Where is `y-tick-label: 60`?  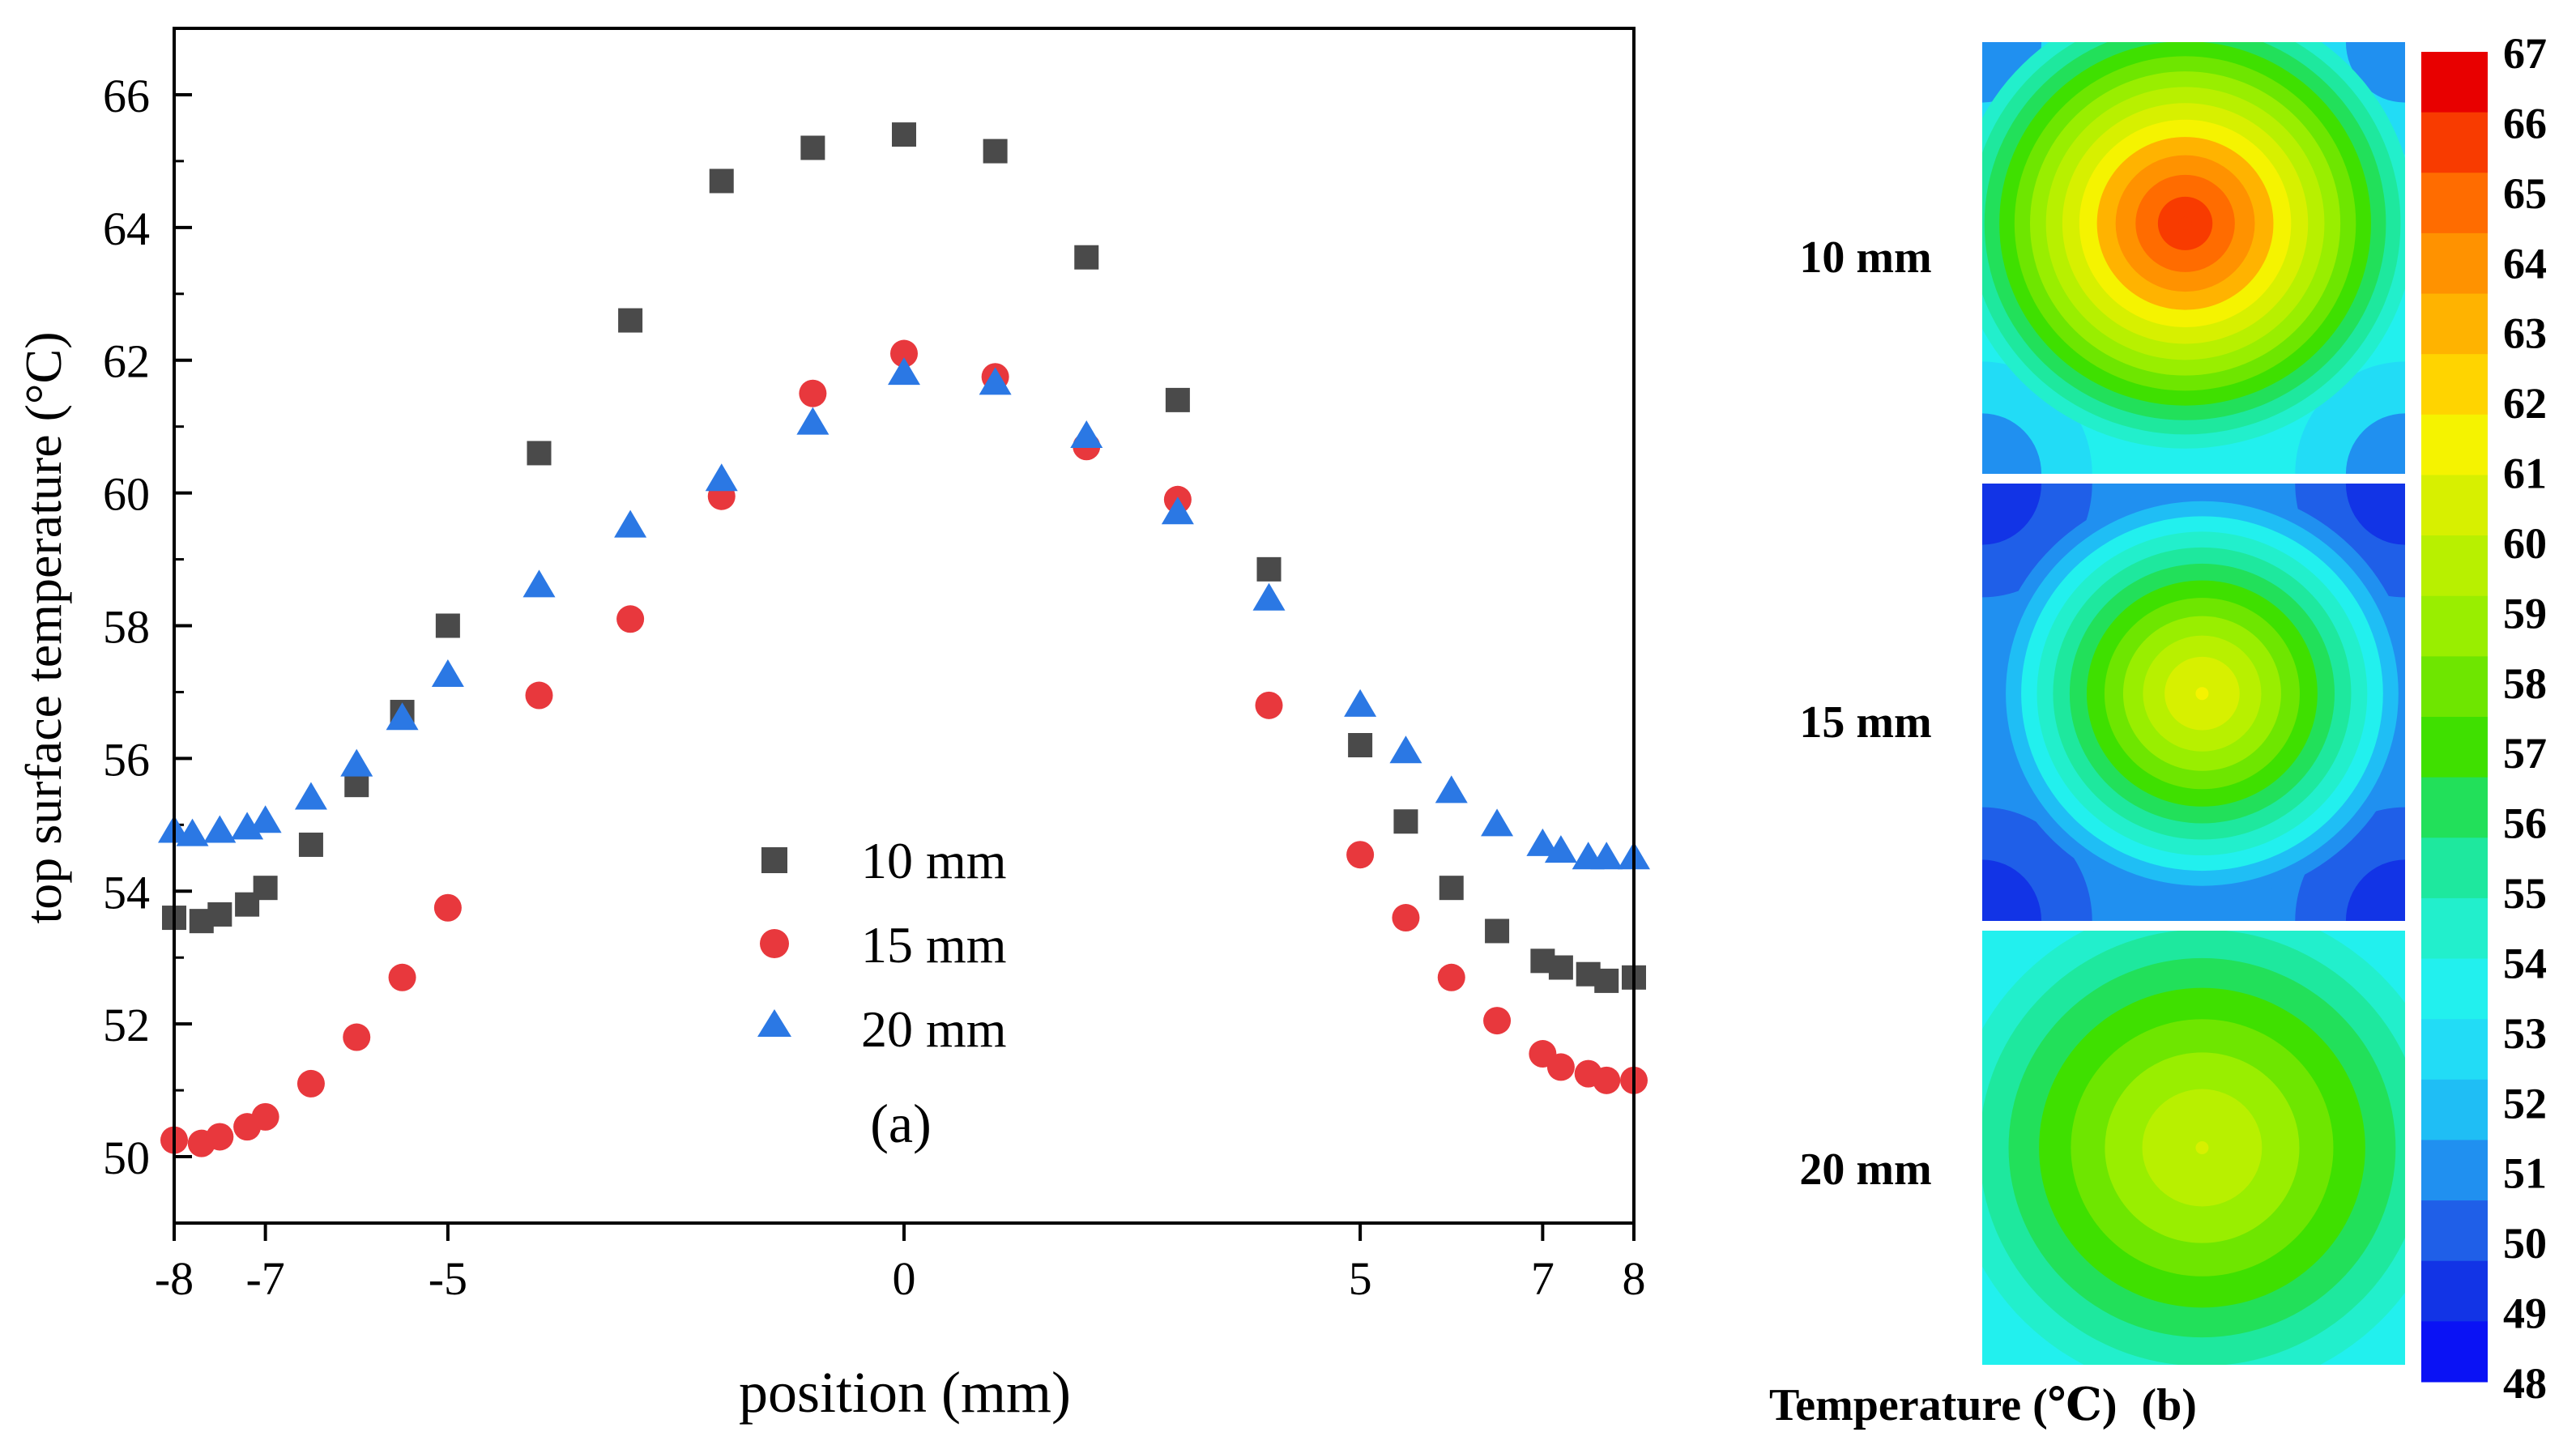 y-tick-label: 60 is located at coordinates (126, 495).